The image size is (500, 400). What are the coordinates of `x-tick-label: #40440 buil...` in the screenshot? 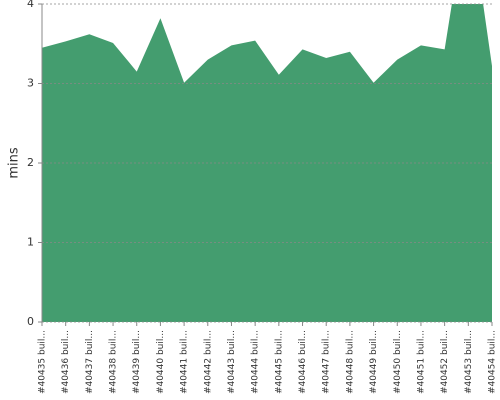 It's located at (161, 362).